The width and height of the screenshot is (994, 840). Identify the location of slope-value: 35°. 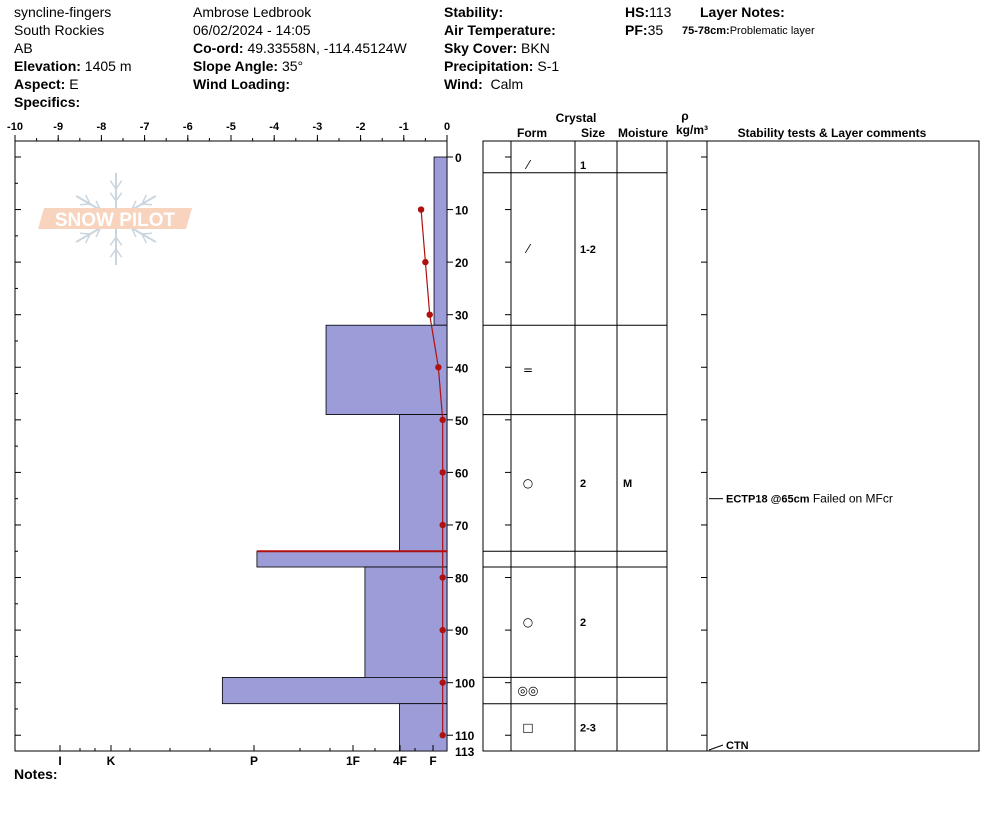
(292, 66).